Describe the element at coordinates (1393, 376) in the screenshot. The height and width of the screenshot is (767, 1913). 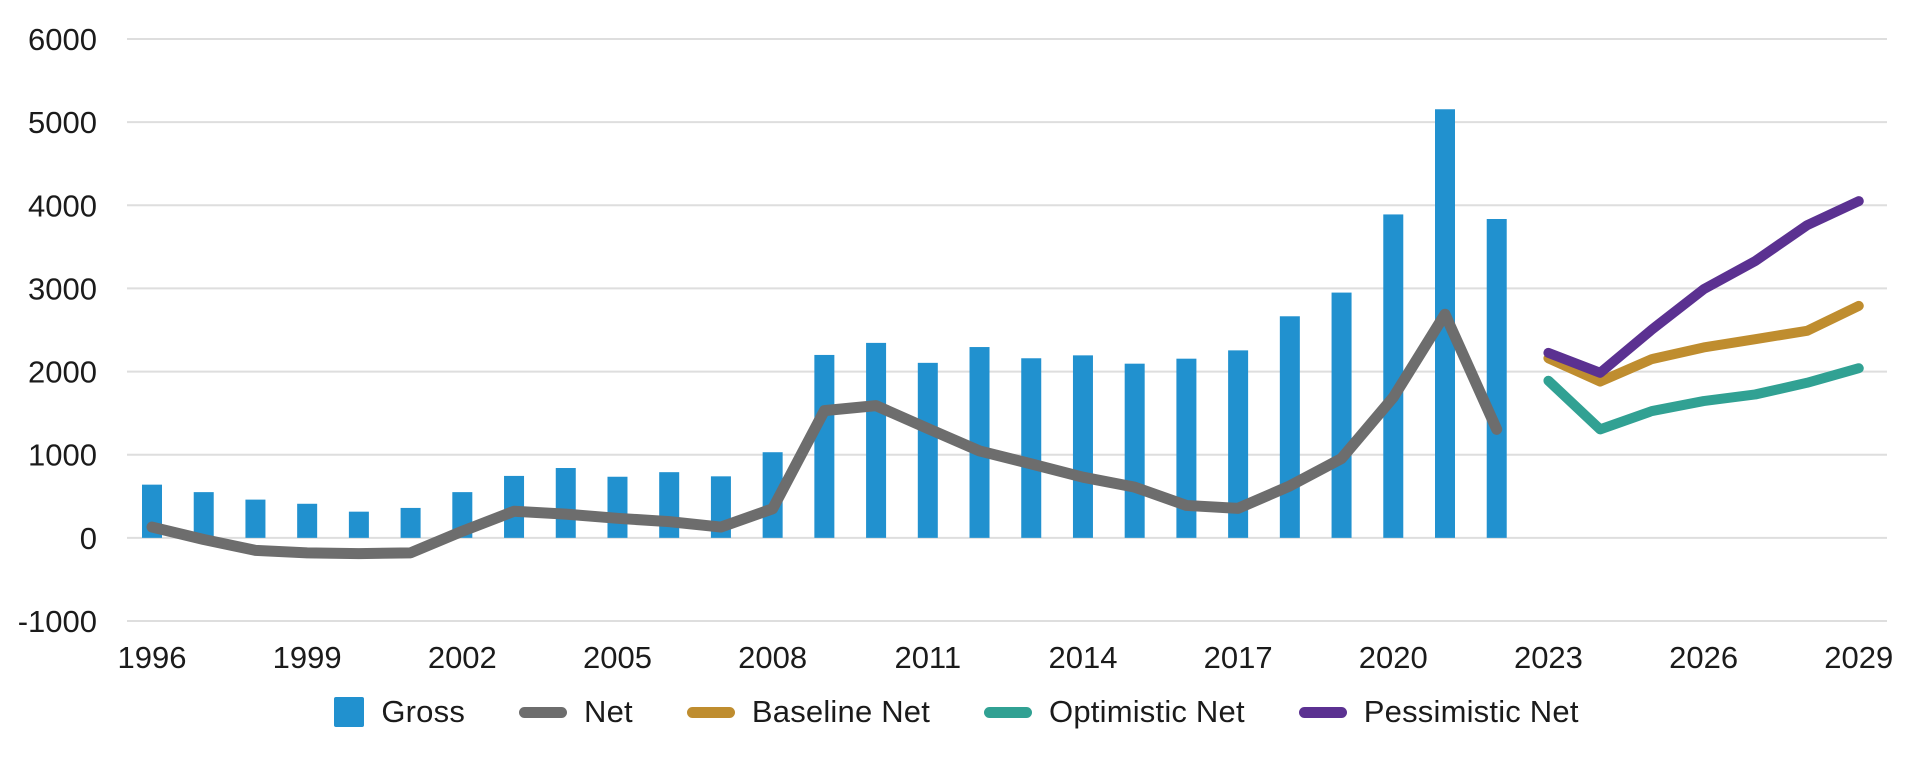
I see `bar-2020` at that location.